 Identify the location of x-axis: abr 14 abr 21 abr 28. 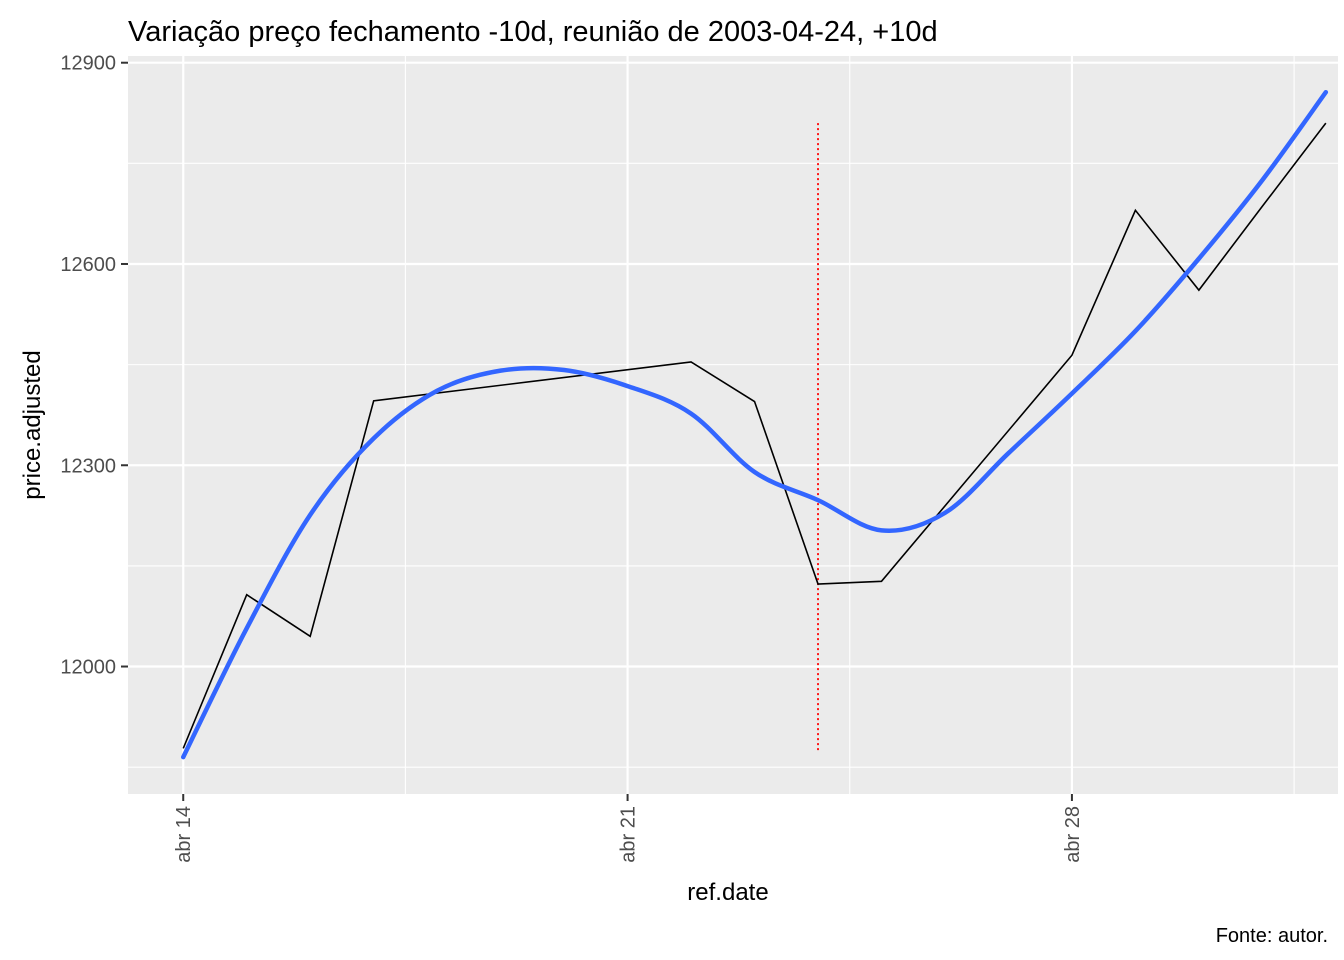
(628, 828).